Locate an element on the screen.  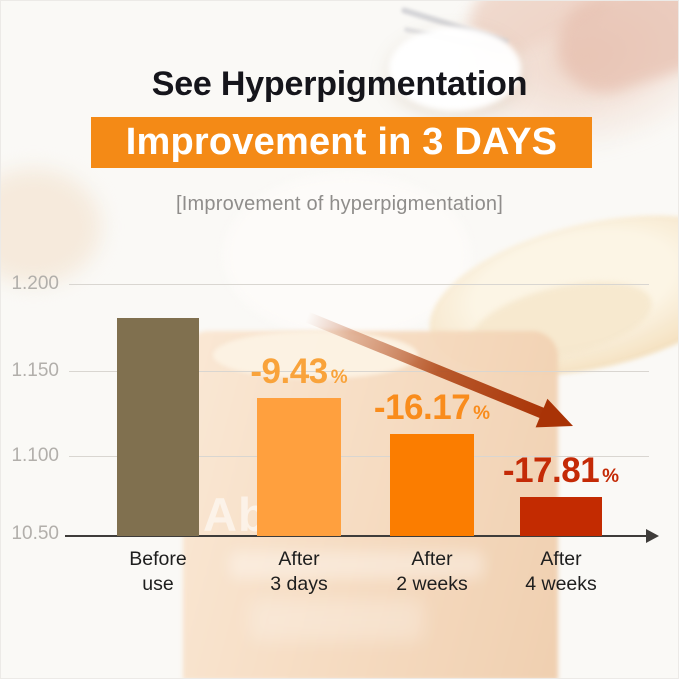
jar-label-watermark: Ab is located at coordinates (235, 514).